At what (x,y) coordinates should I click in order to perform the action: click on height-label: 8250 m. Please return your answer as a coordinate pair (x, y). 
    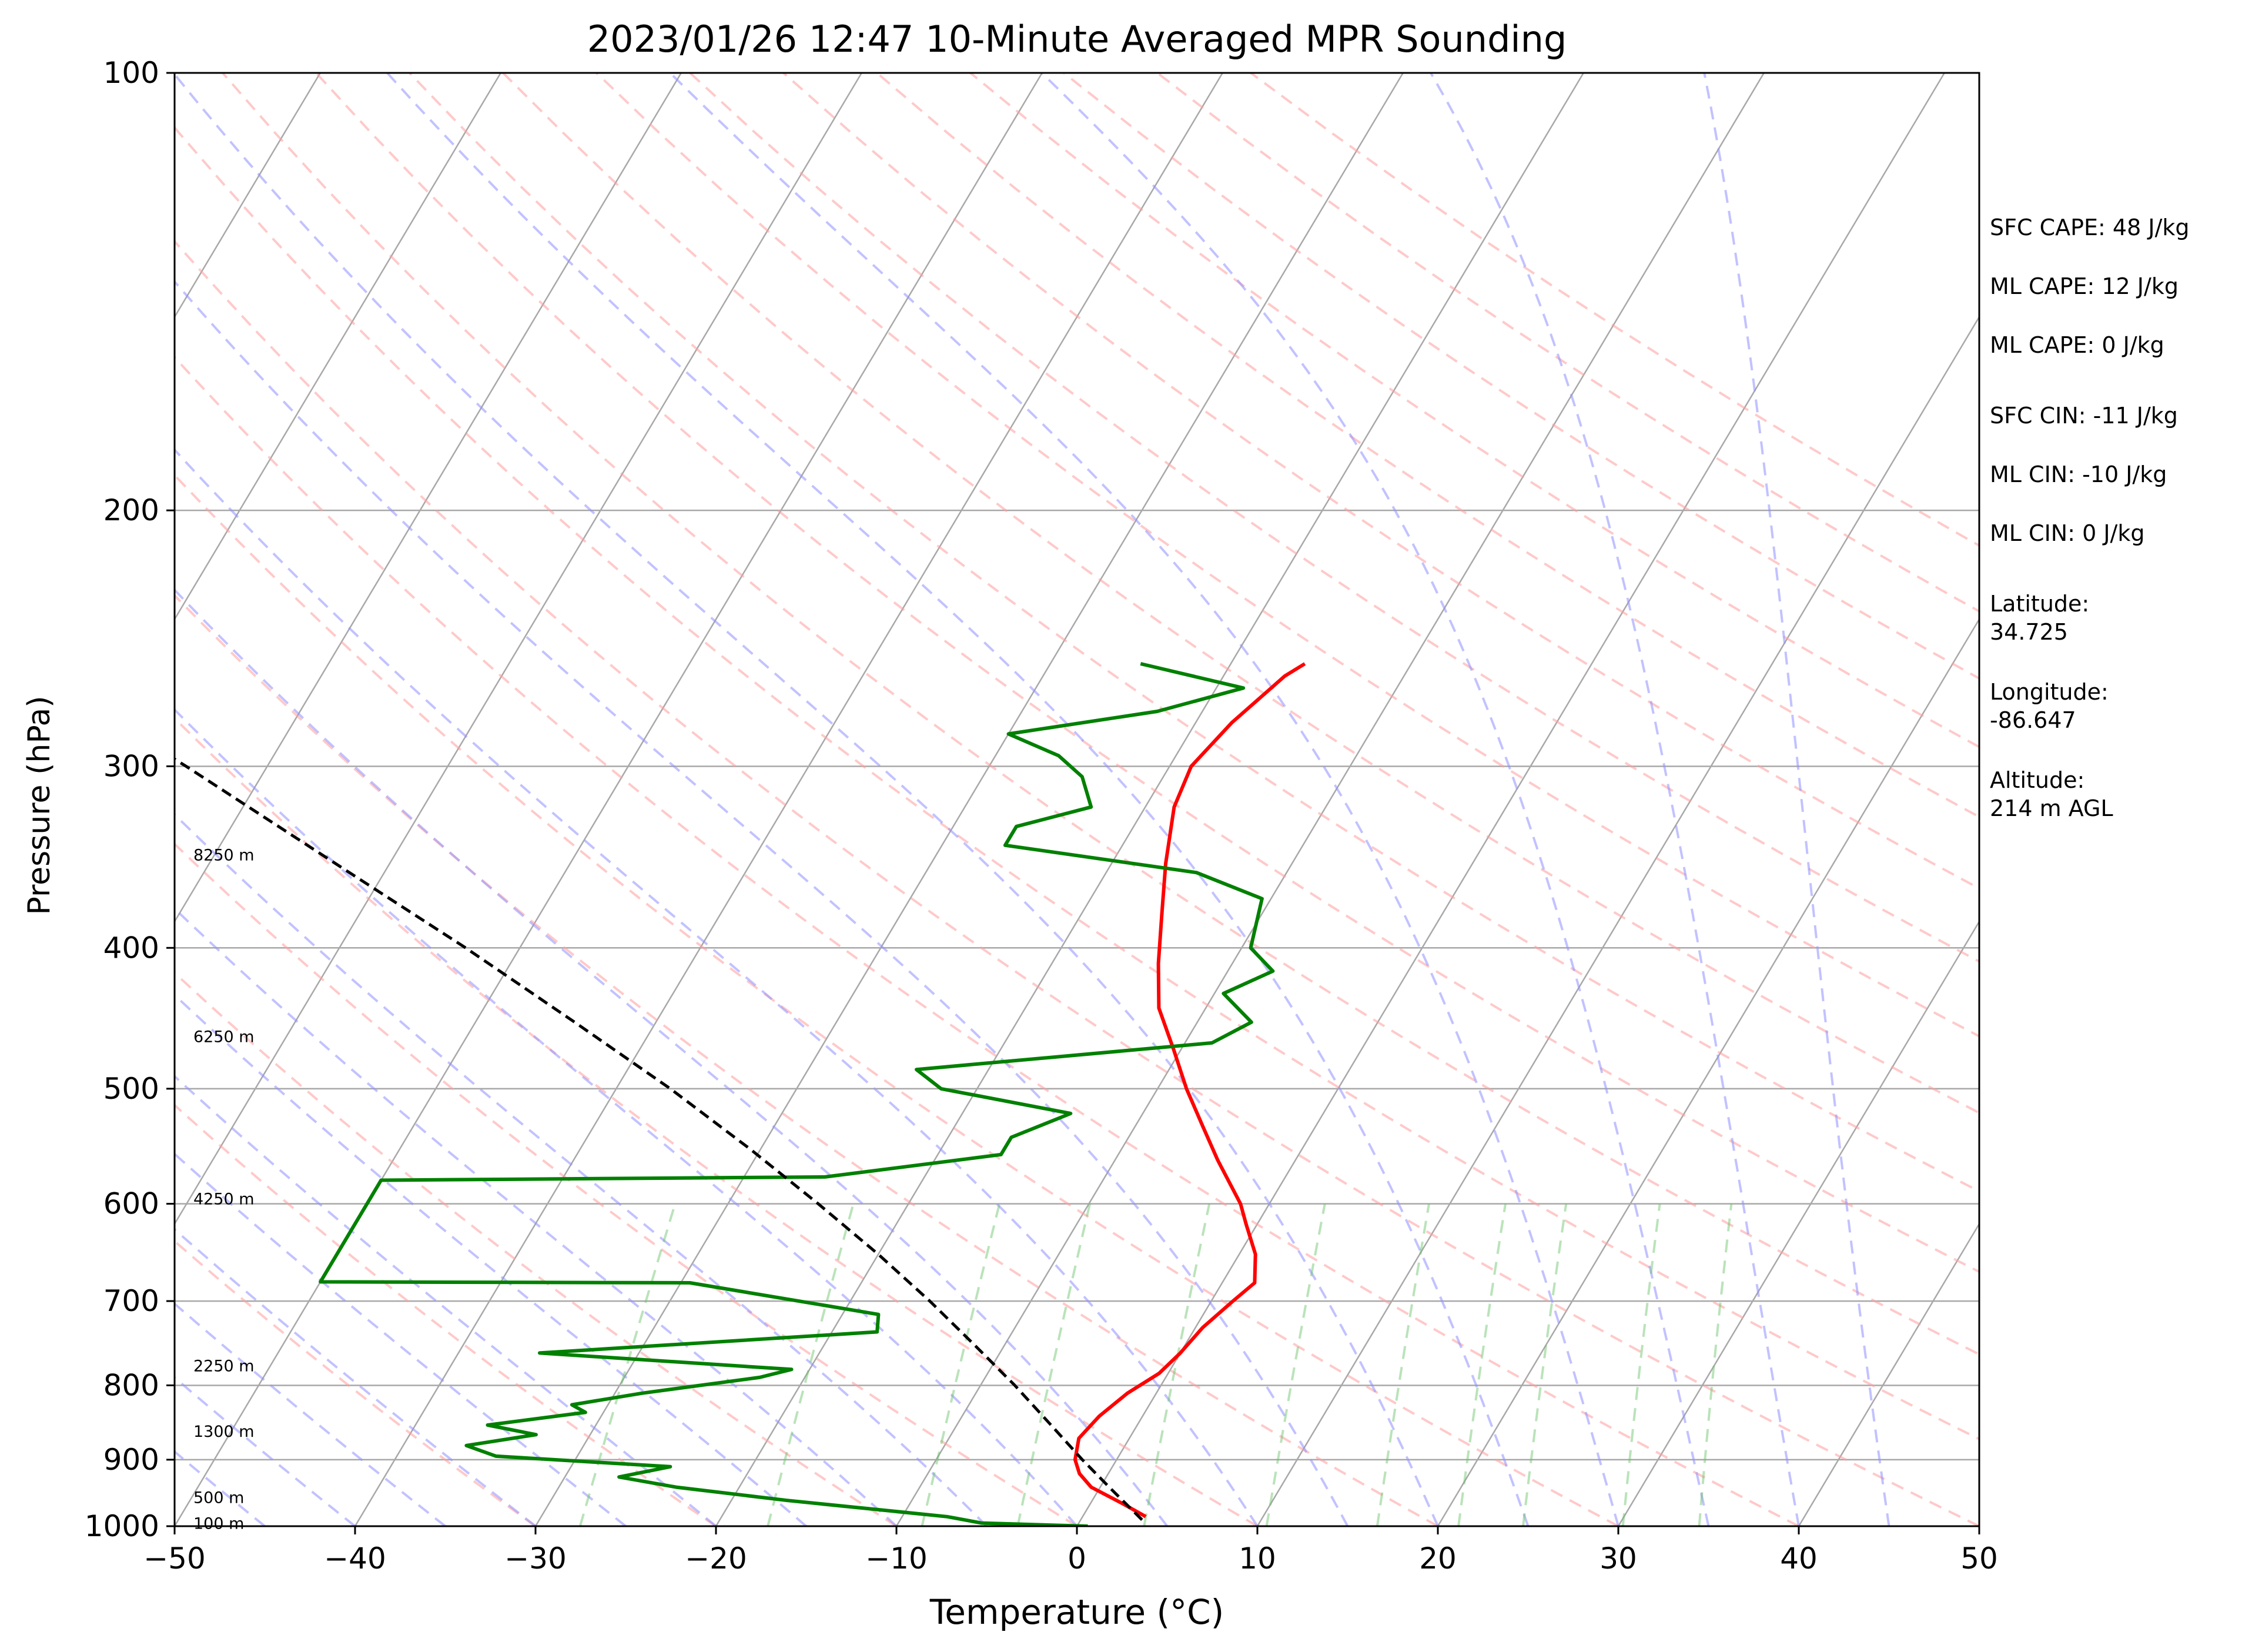
    Looking at the image, I should click on (224, 855).